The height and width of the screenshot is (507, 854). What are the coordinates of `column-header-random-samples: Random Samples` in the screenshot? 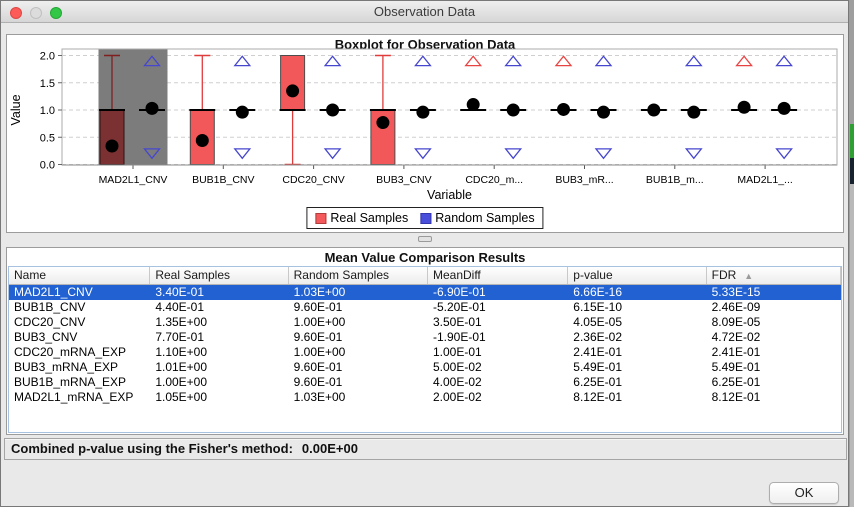 It's located at (358, 275).